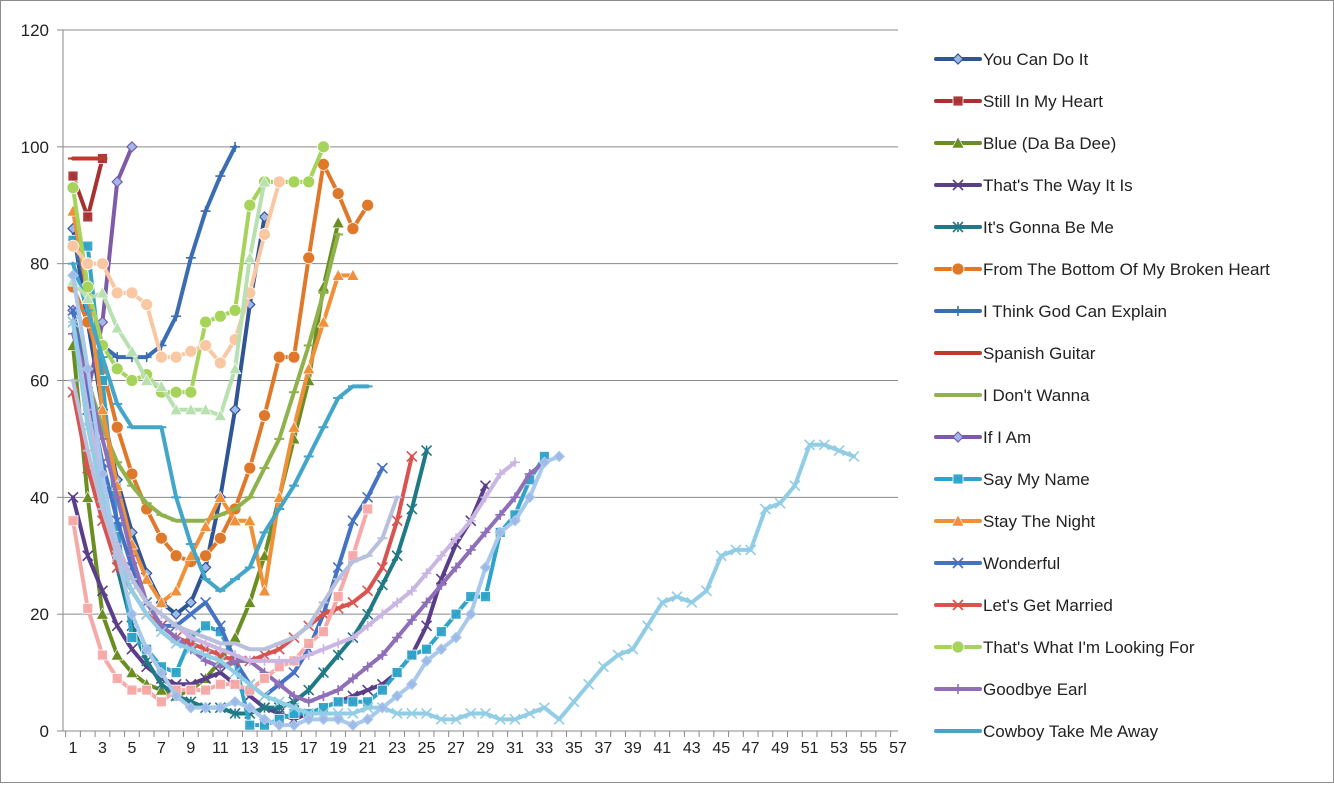 The image size is (1334, 787). Describe the element at coordinates (1010, 689) in the screenshot. I see `legend-item: Goodbye Earl` at that location.